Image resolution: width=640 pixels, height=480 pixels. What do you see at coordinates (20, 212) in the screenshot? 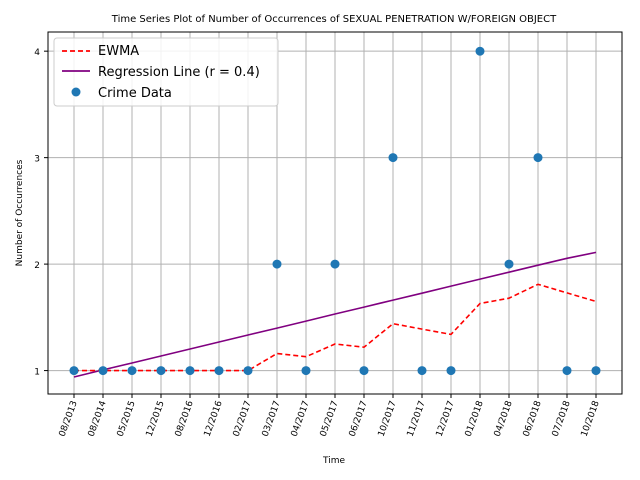
I see `y-axis-label: Number of Occurrences` at bounding box center [20, 212].